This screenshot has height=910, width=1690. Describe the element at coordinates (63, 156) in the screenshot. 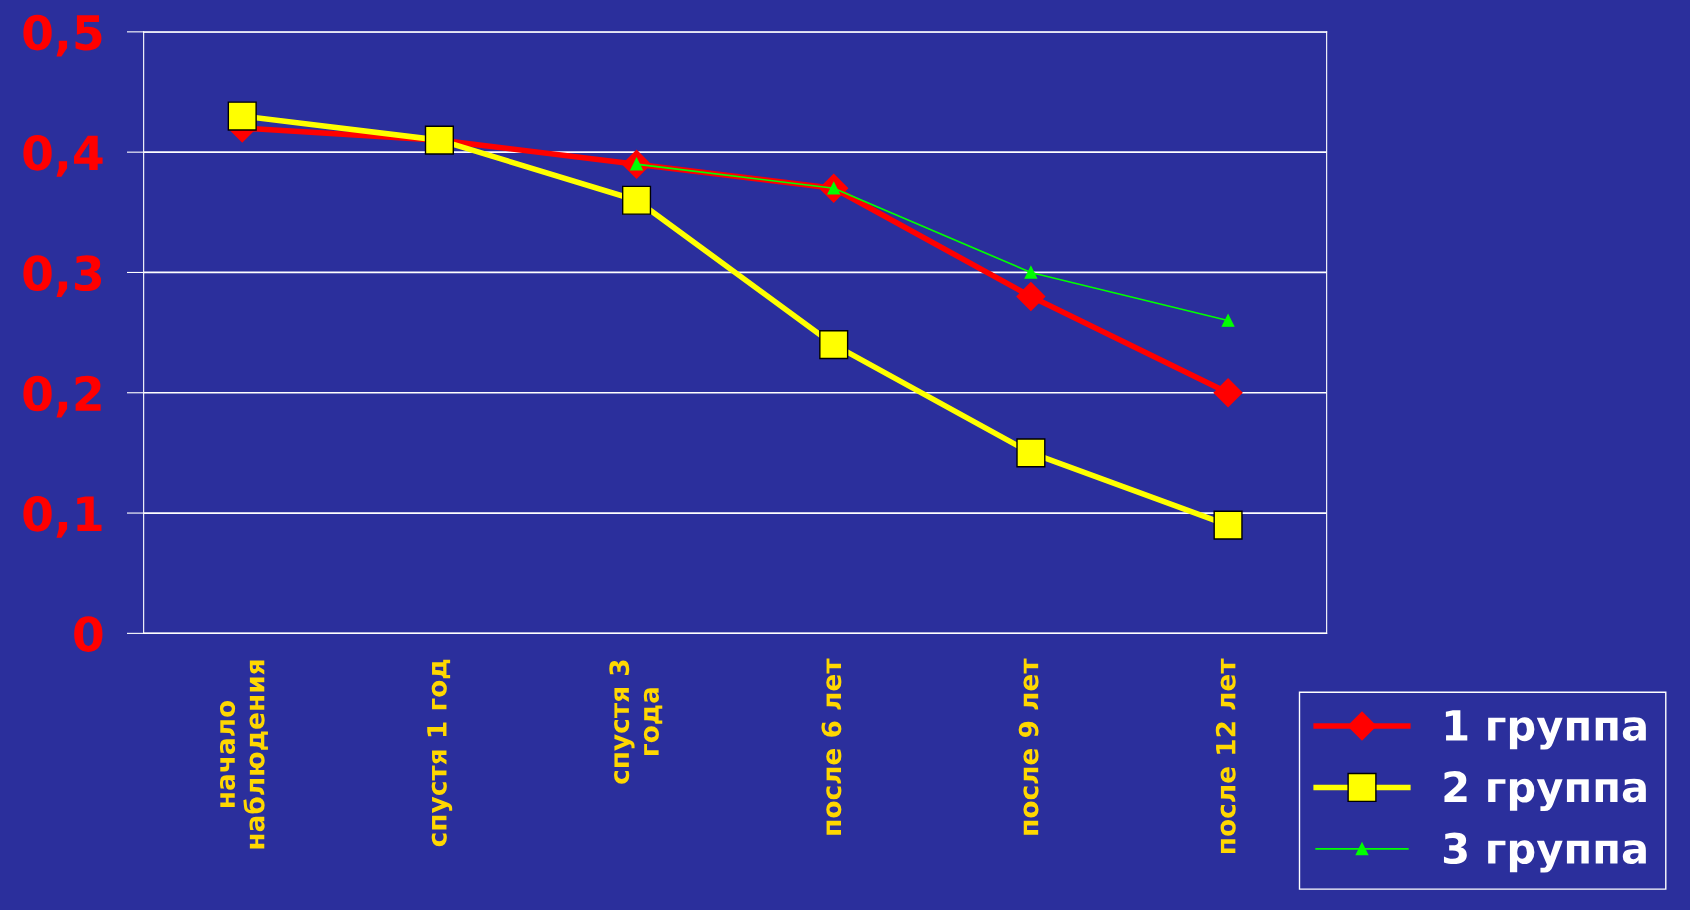

I see `y-tick-label: 0,4` at that location.